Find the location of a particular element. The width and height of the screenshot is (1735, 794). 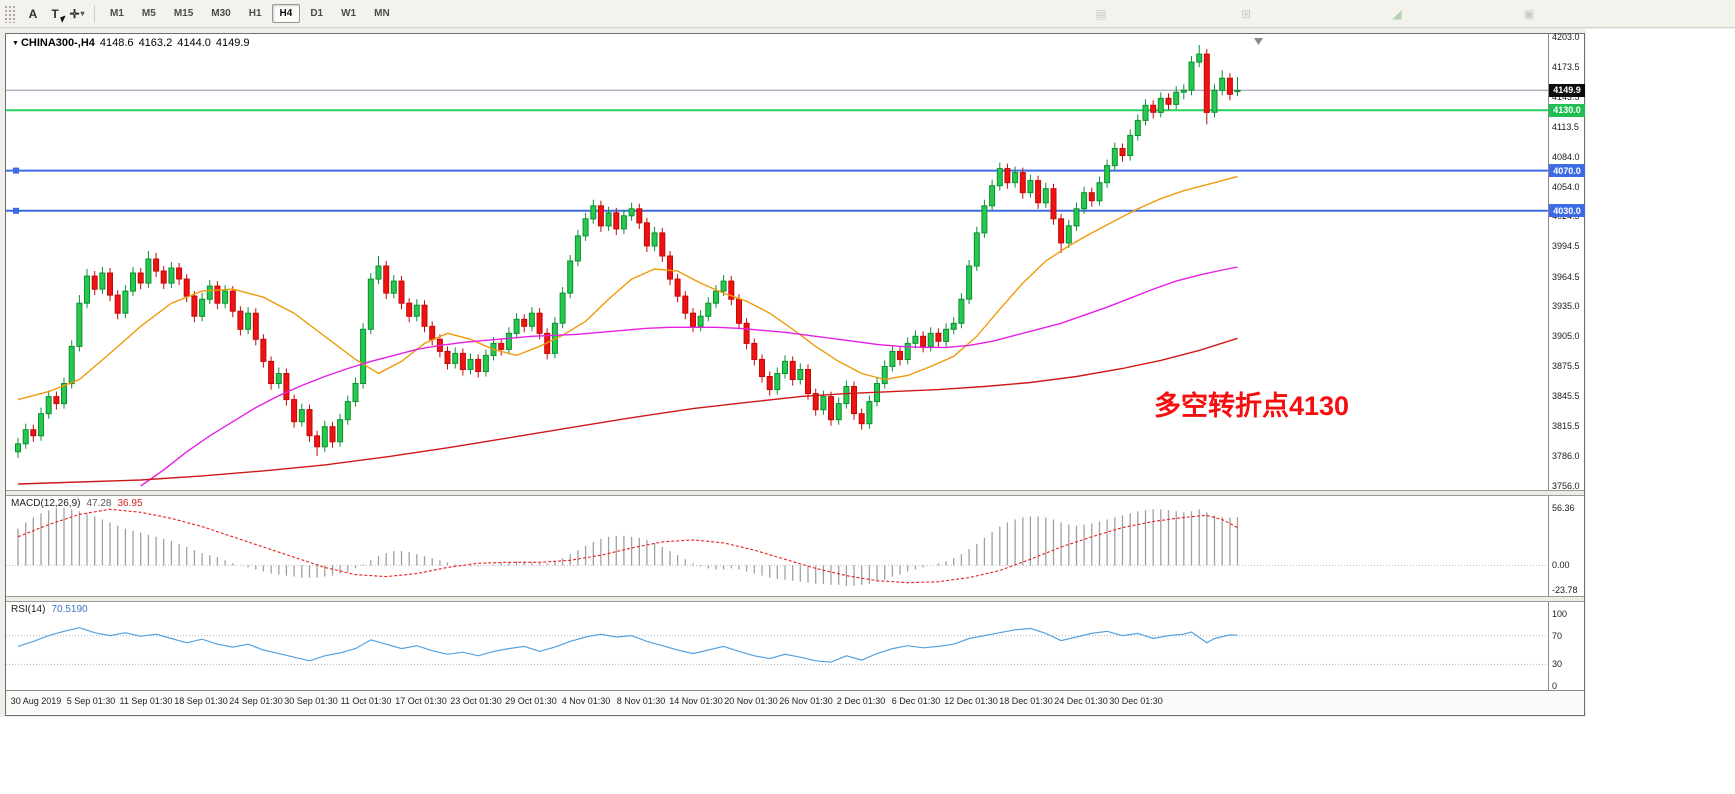

empty-bottom-area is located at coordinates (867, 755).